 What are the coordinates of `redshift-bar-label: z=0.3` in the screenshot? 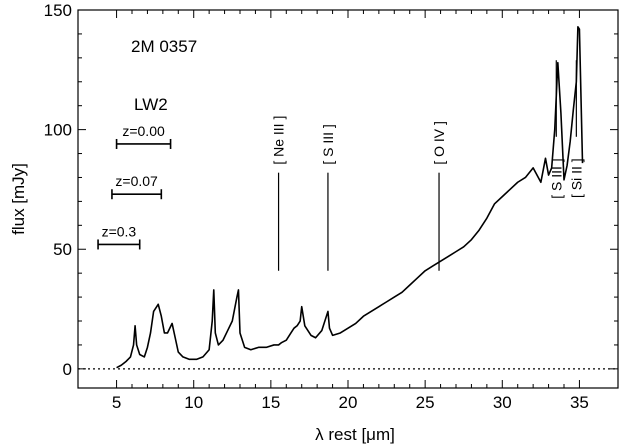 It's located at (119, 231).